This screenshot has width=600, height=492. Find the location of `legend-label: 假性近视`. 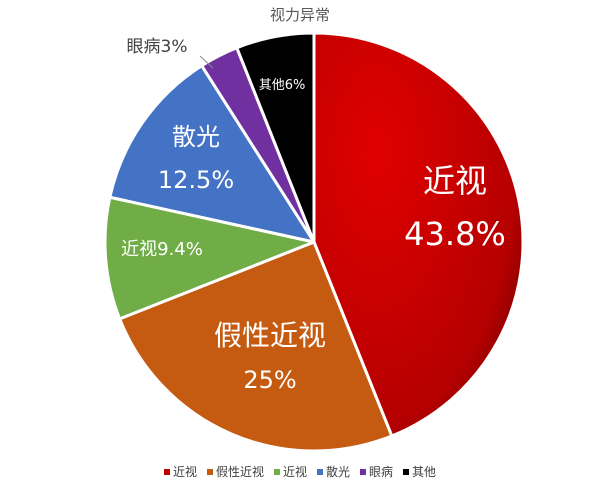

legend-label: 假性近视 is located at coordinates (239, 472).